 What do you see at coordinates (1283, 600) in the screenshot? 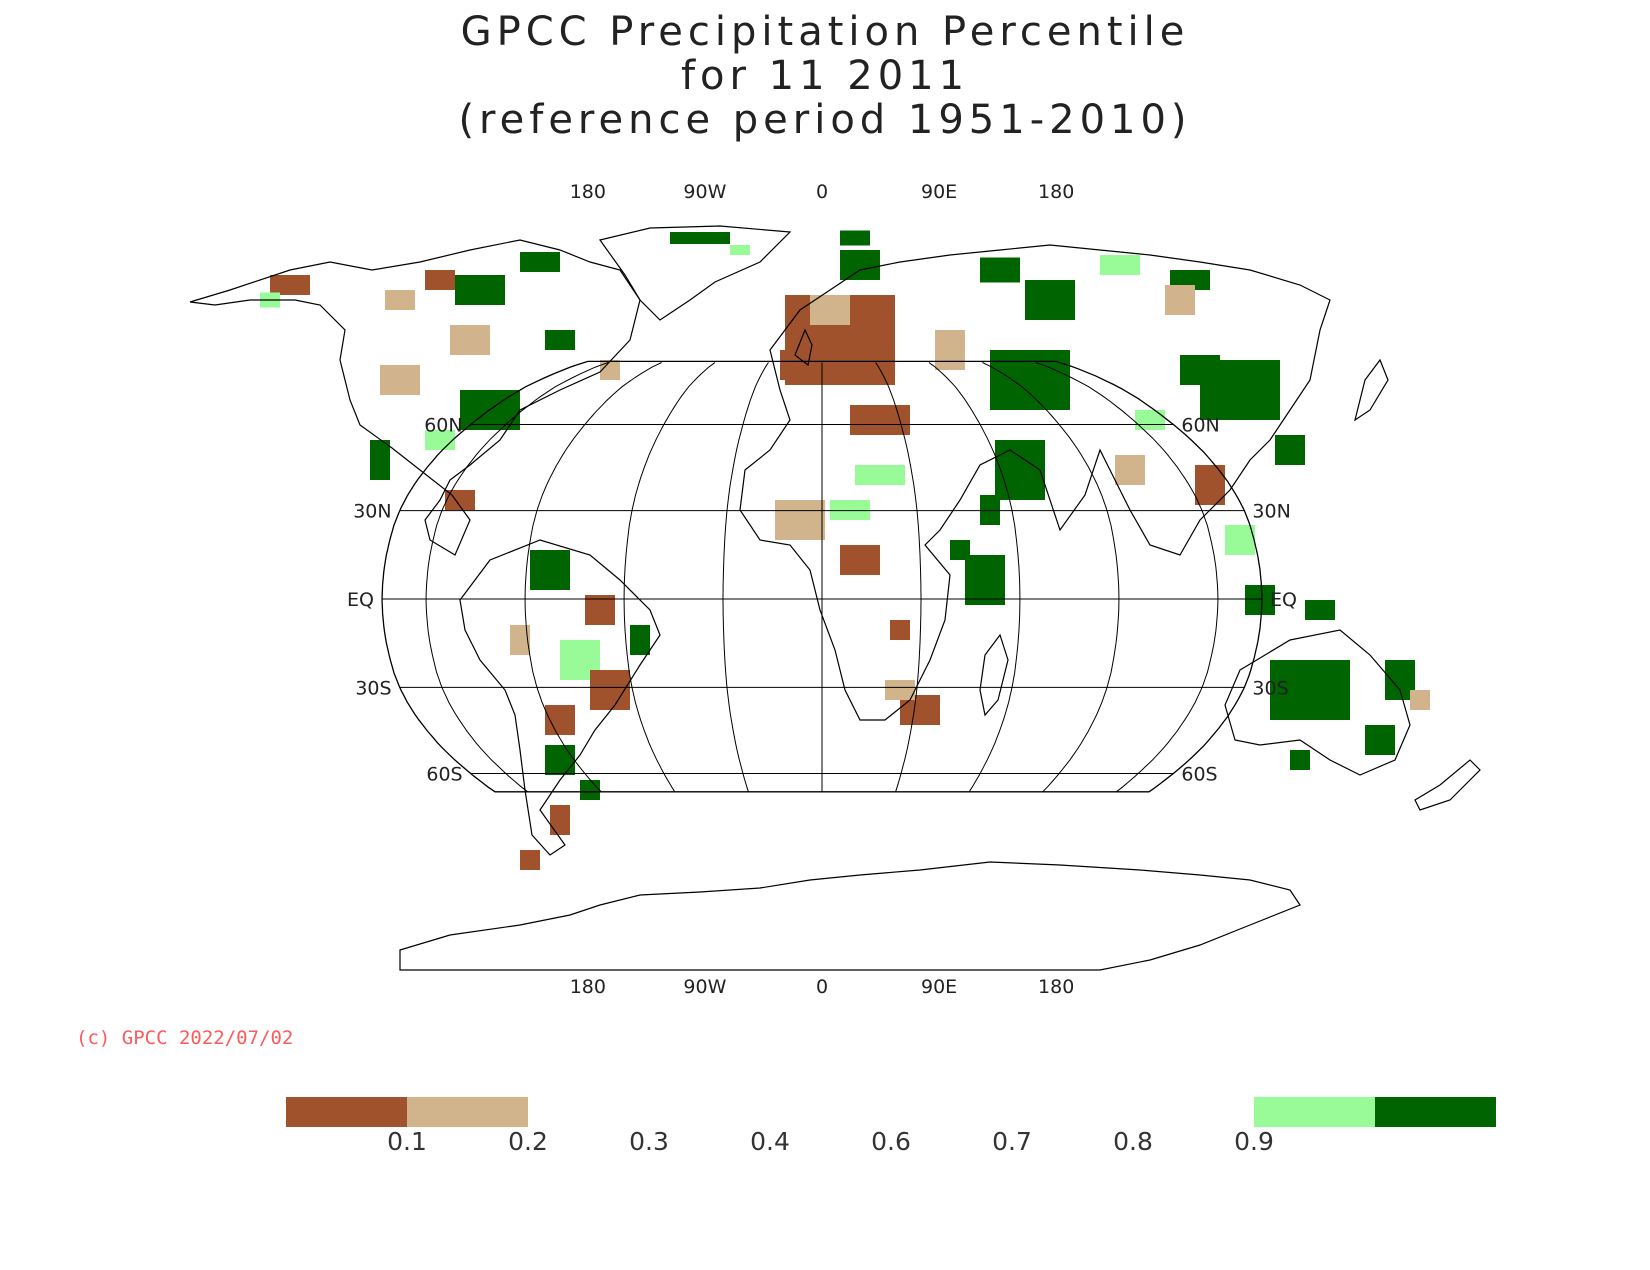
I see `lat-label-right: EQ` at bounding box center [1283, 600].